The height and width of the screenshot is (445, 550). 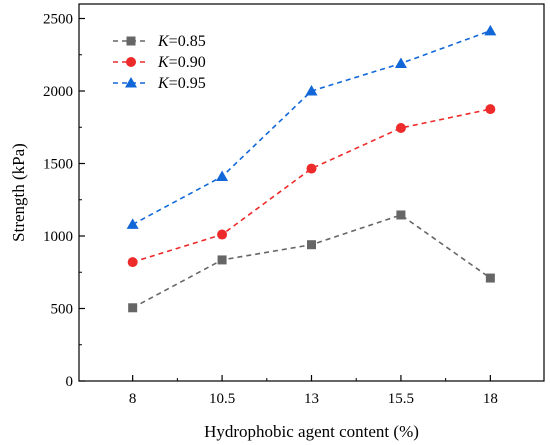 What do you see at coordinates (181, 41) in the screenshot?
I see `legend-label: K=0.85` at bounding box center [181, 41].